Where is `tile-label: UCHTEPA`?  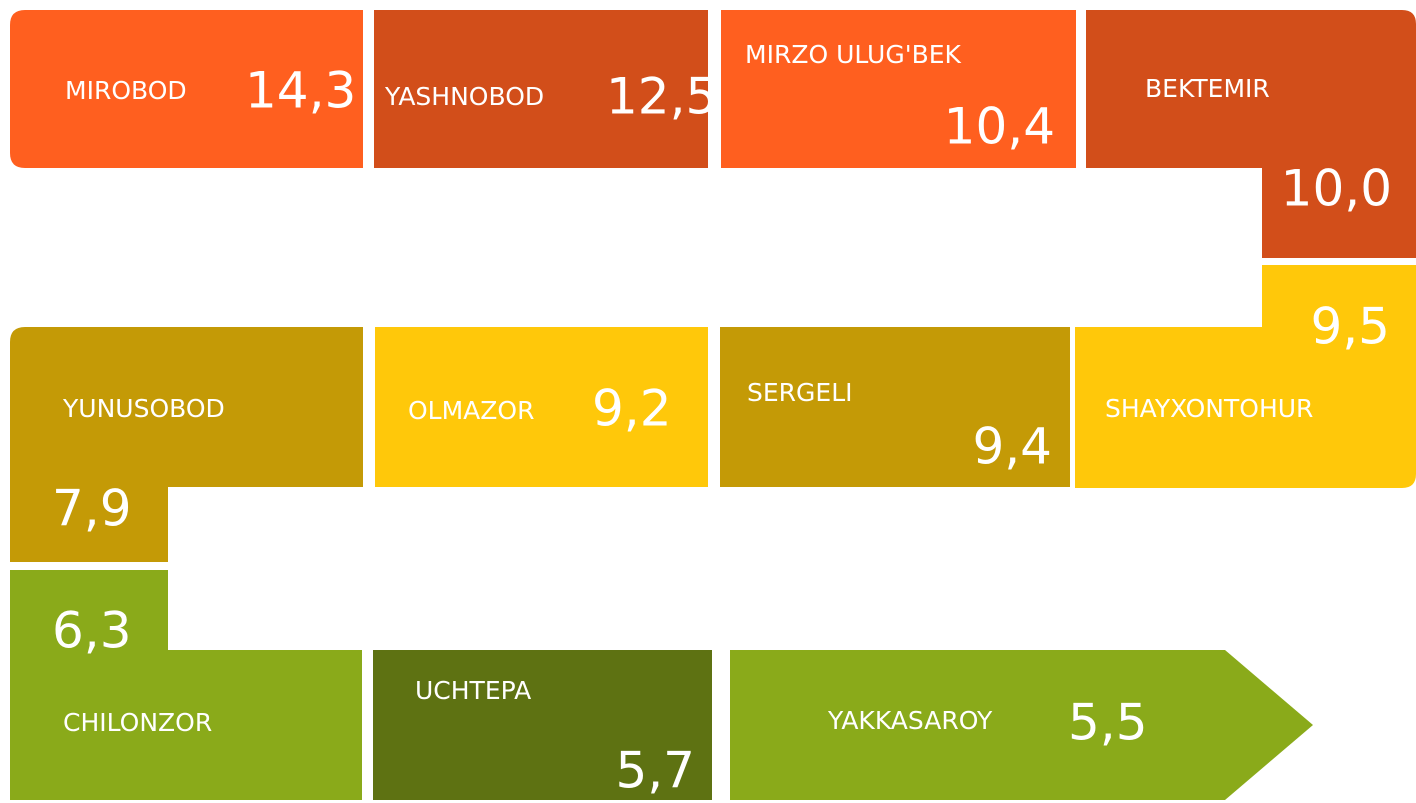
tile-label: UCHTEPA is located at coordinates (473, 690).